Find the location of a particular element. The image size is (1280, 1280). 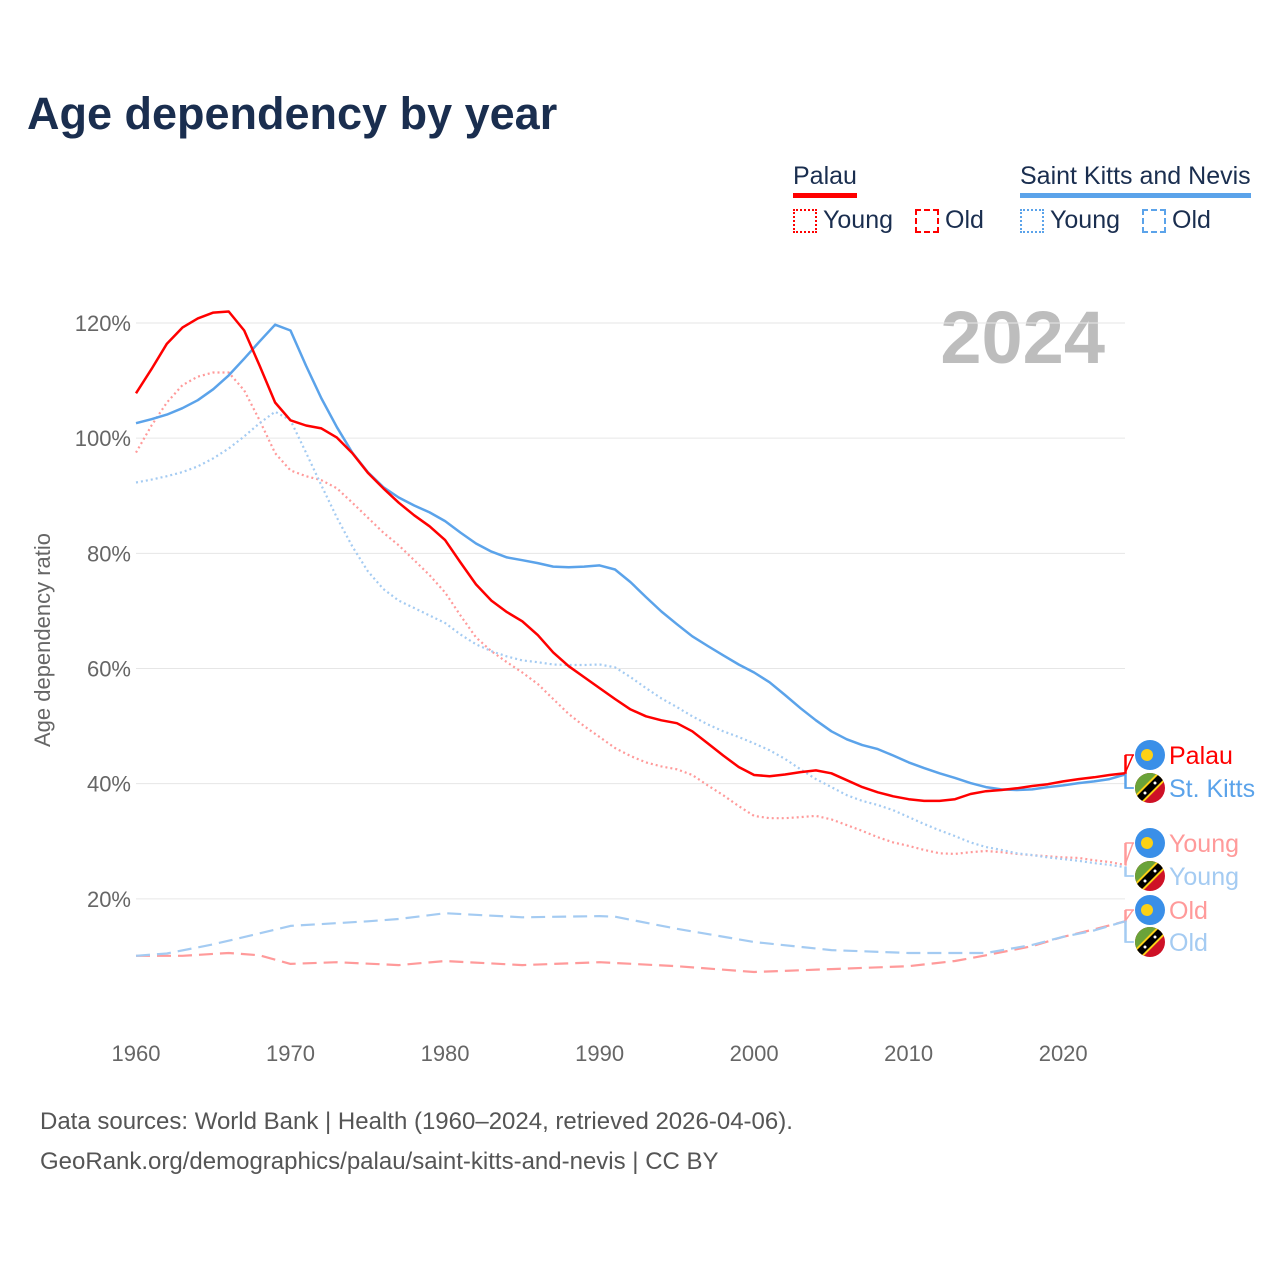

end-label: Palau is located at coordinates (1201, 756).